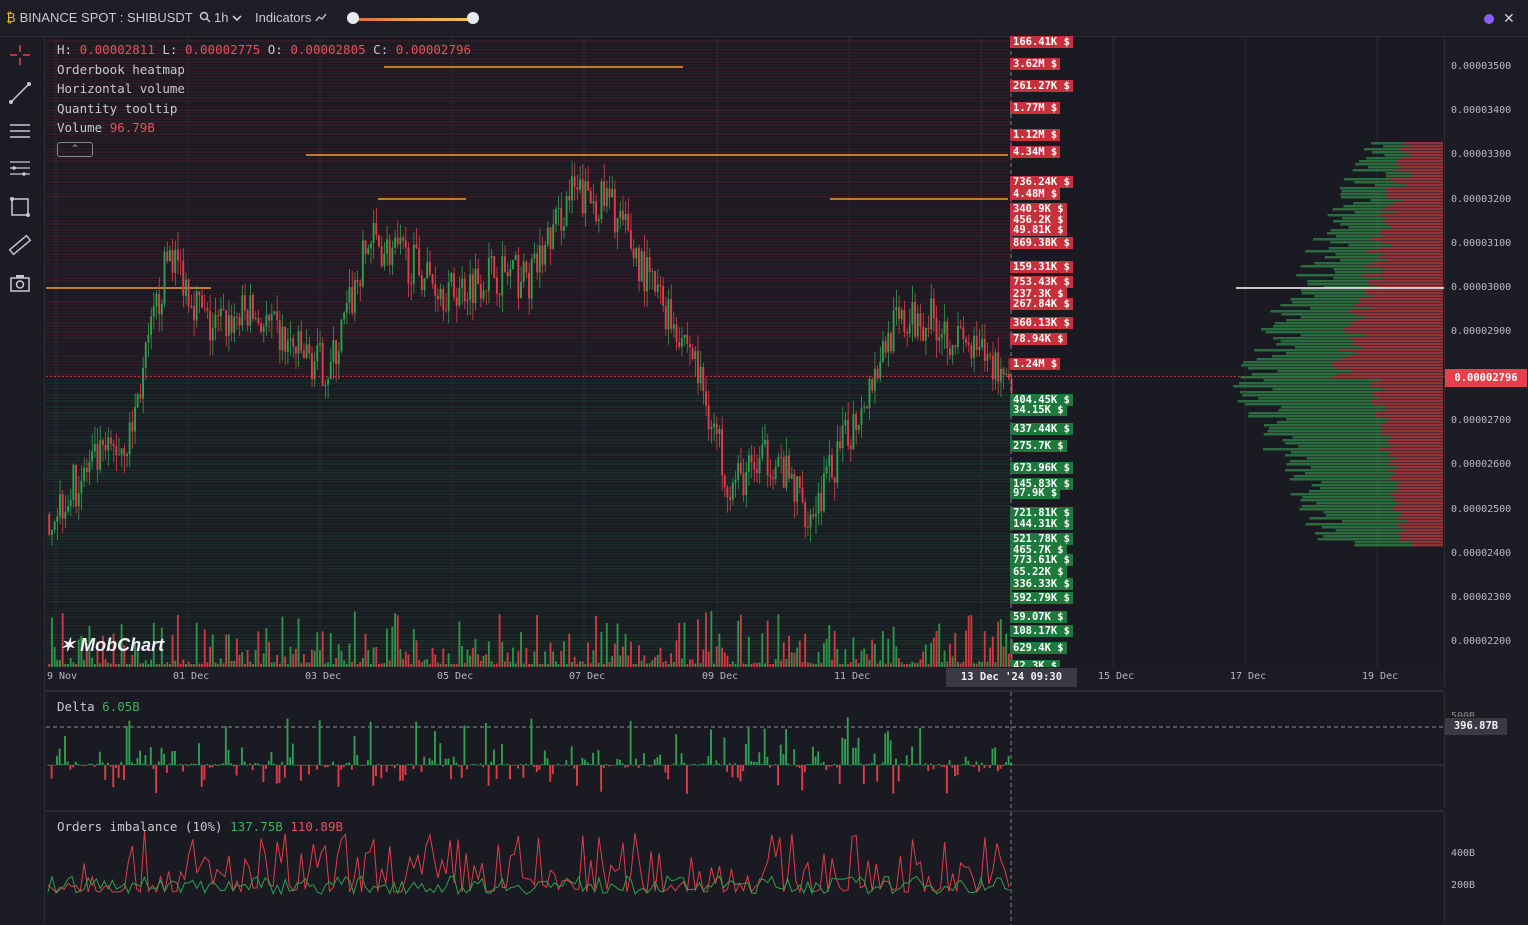 The height and width of the screenshot is (925, 1528). Describe the element at coordinates (1041, 282) in the screenshot. I see `ask-level-label: 753.43K $` at that location.